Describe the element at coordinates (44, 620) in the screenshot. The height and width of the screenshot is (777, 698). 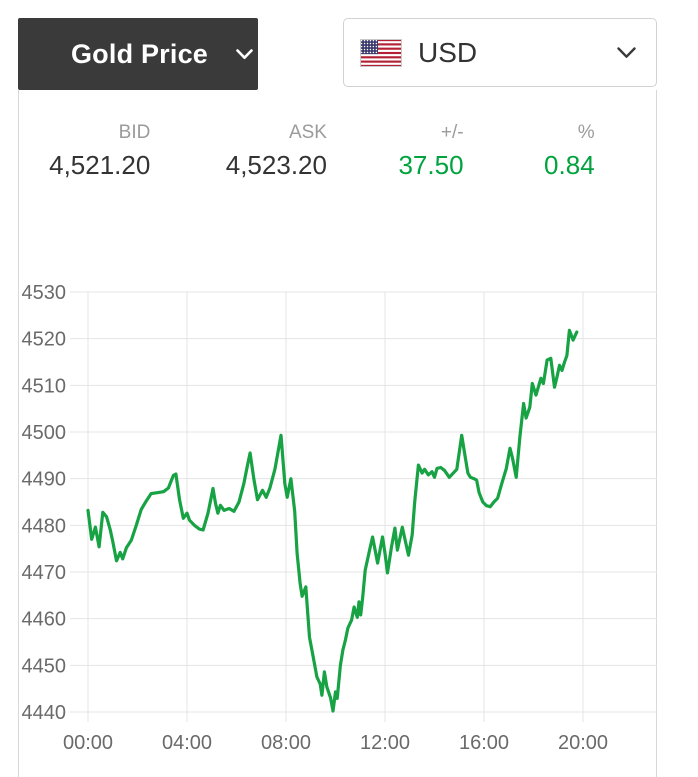
I see `svg-text: 4460` at that location.